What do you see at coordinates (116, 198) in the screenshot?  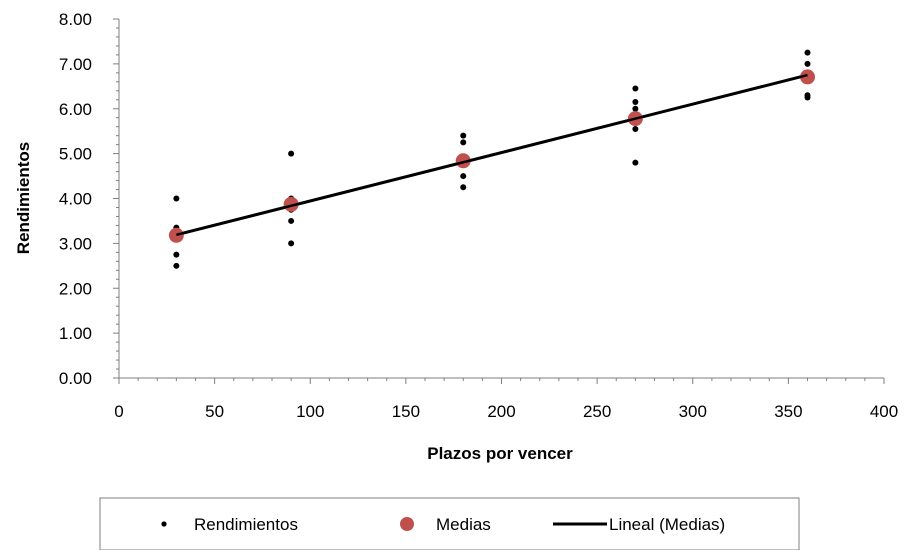 I see `y-minor-ticks` at bounding box center [116, 198].